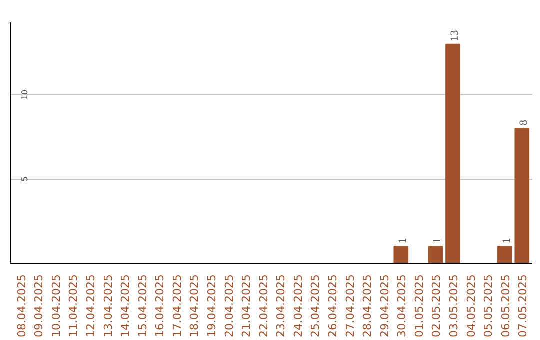  What do you see at coordinates (281, 306) in the screenshot?
I see `x-tick-label: 23.04.2025` at bounding box center [281, 306].